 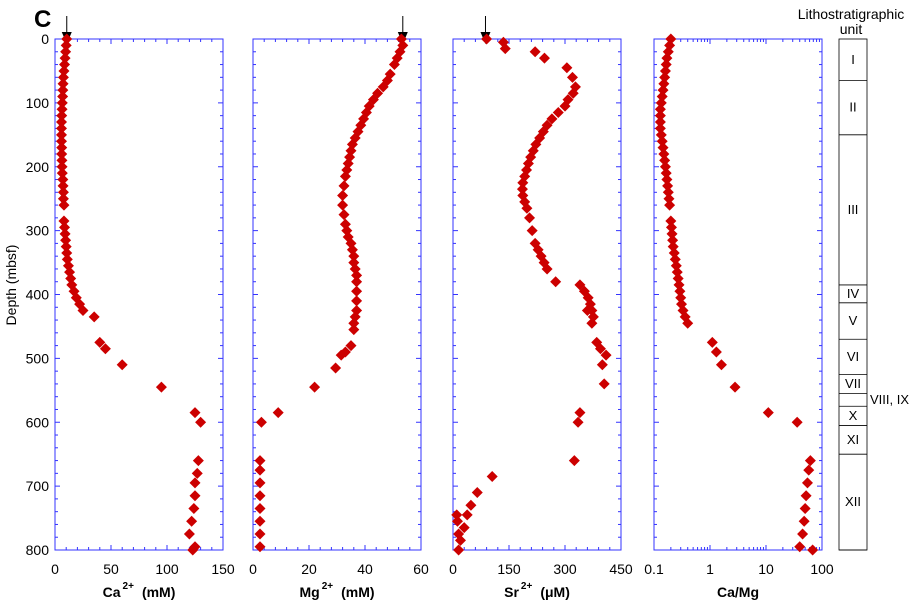 I want to click on litho-unit-label: I, so click(x=853, y=59).